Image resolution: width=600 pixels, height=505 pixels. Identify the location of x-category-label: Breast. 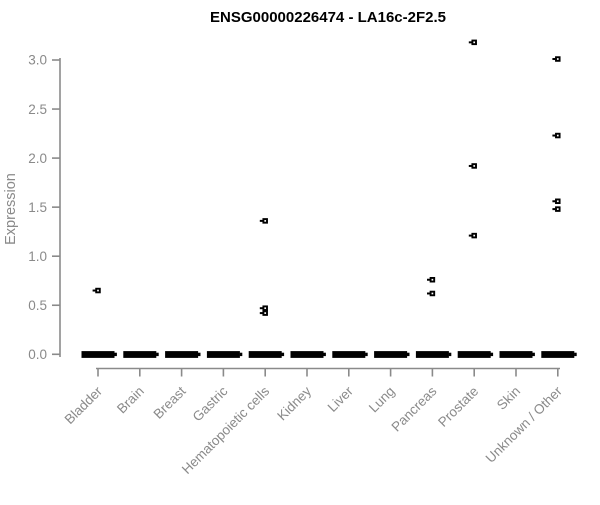
(170, 402).